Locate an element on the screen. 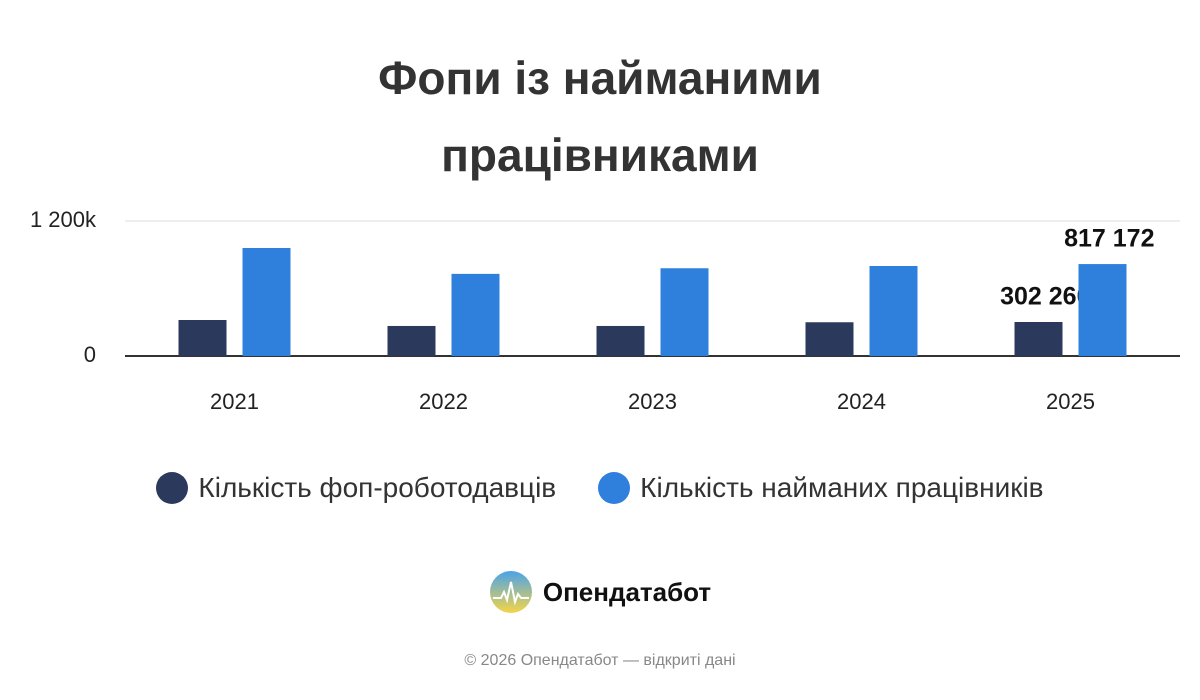 The height and width of the screenshot is (700, 1200). chart-title: Фопи із найманими працівниками is located at coordinates (600, 116).